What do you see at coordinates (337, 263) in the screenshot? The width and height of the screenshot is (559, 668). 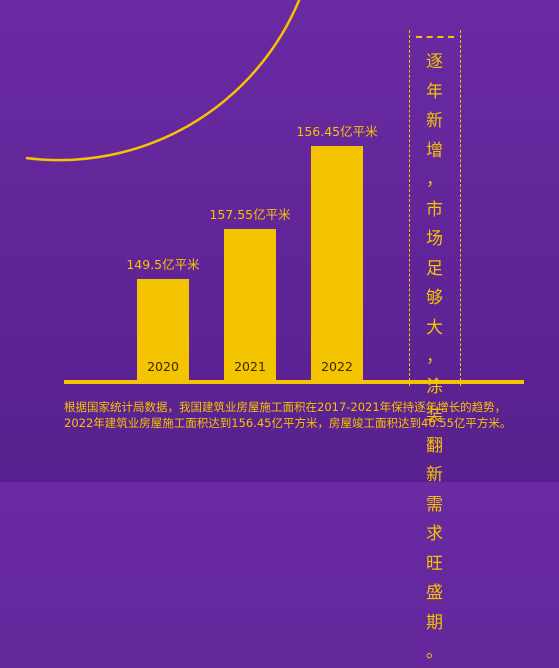 I see `bar-2022` at bounding box center [337, 263].